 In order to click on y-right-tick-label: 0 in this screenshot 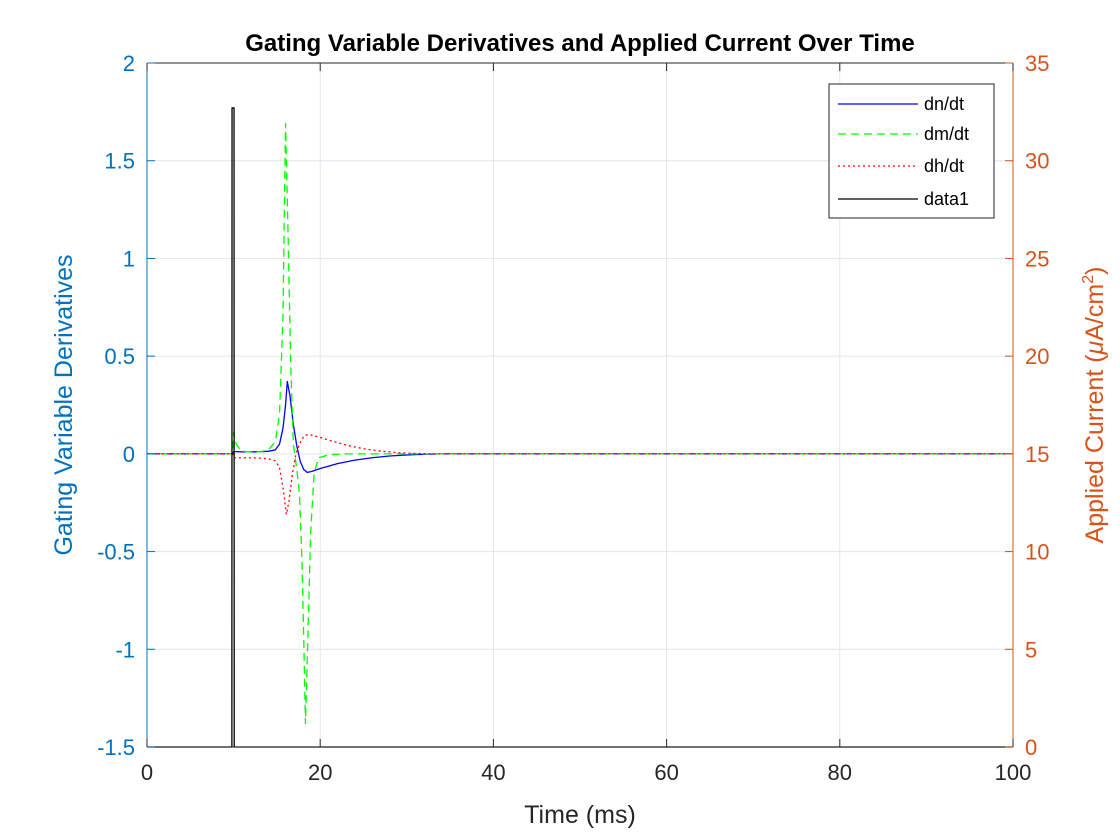, I will do `click(1031, 747)`.